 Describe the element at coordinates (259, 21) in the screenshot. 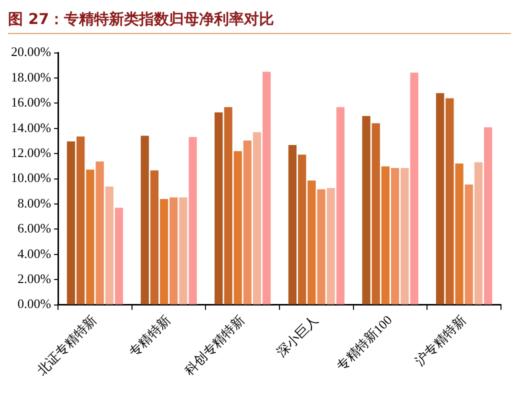

I see `chart-title: 图 27：专精特新类指数归母净利率对比` at that location.